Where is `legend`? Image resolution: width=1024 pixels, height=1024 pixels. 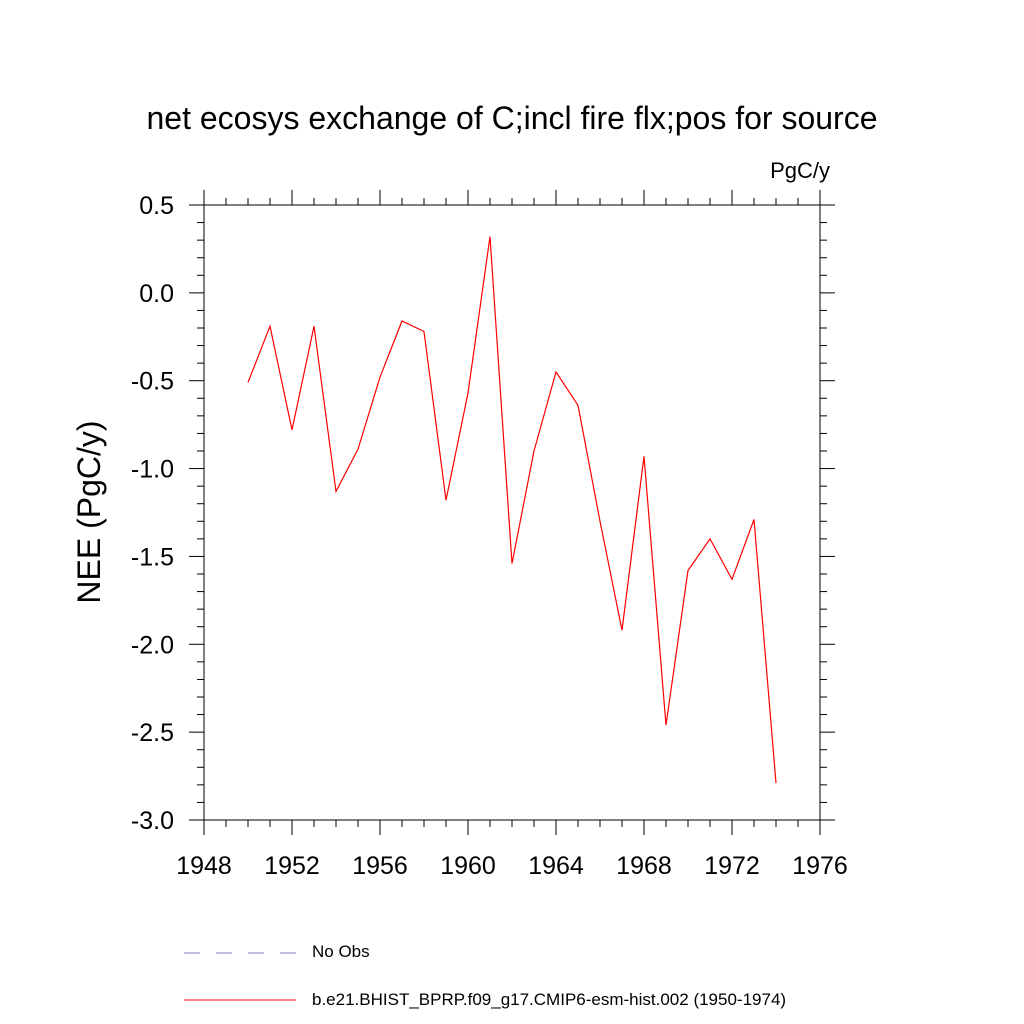
legend is located at coordinates (240, 976).